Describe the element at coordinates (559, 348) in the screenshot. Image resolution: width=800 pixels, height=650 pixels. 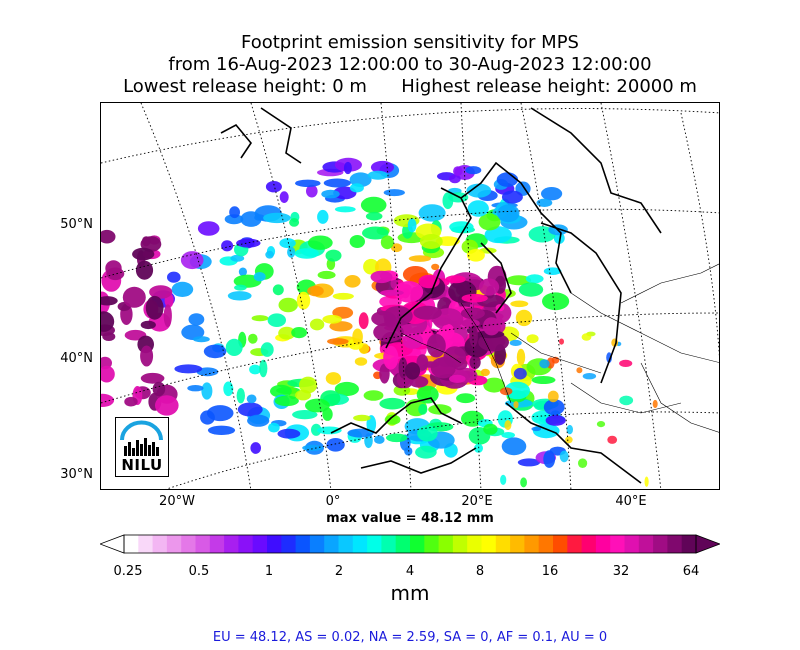
I see `country-borders` at that location.